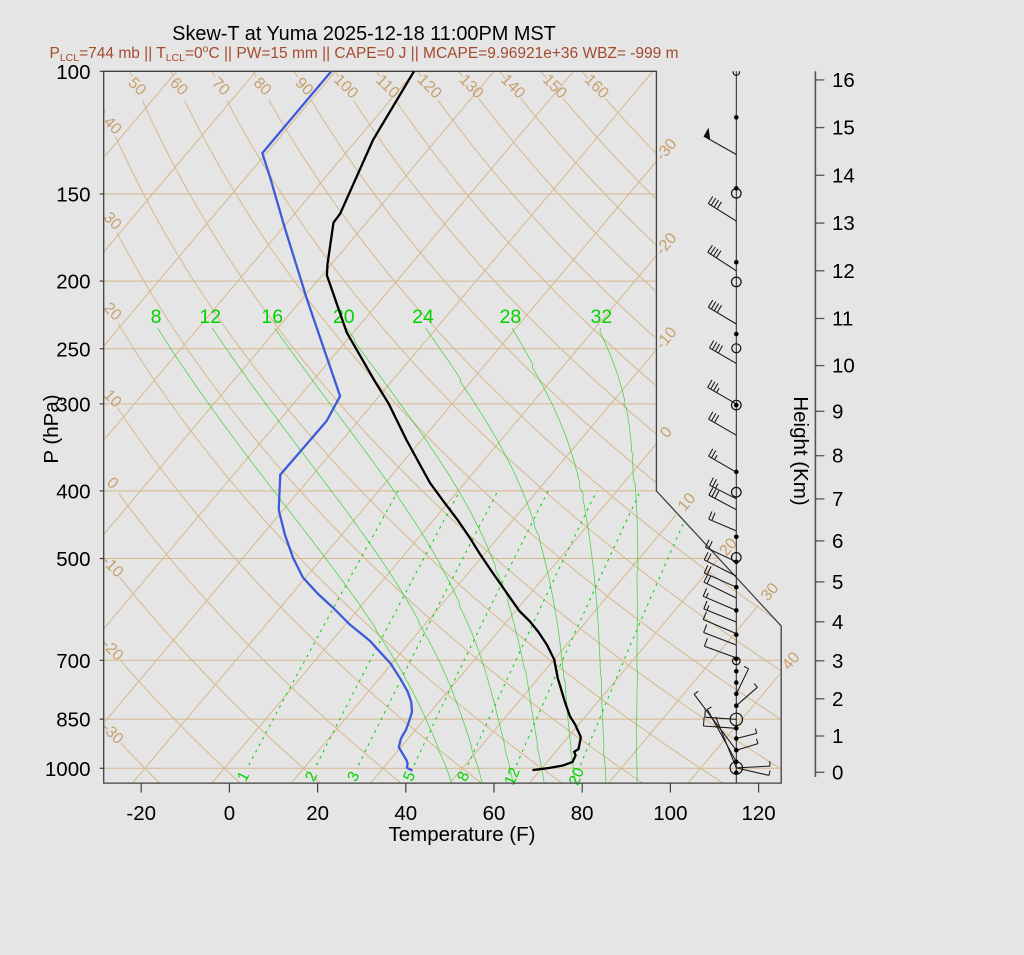 Image resolution: width=1024 pixels, height=955 pixels. What do you see at coordinates (800, 450) in the screenshot?
I see `svg-text: Height (Km)` at bounding box center [800, 450].